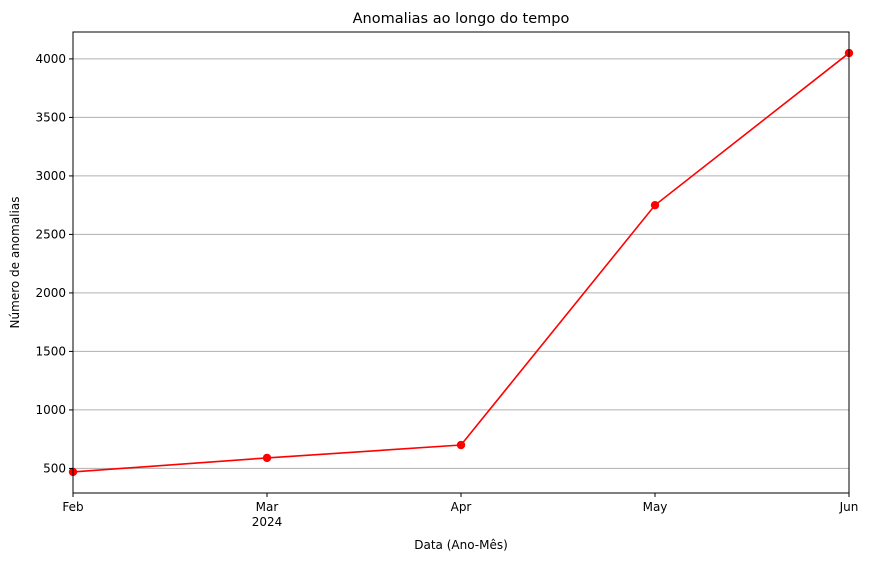 This screenshot has width=870, height=561. What do you see at coordinates (15, 263) in the screenshot?
I see `y-axis-label: Número de anomalias` at bounding box center [15, 263].